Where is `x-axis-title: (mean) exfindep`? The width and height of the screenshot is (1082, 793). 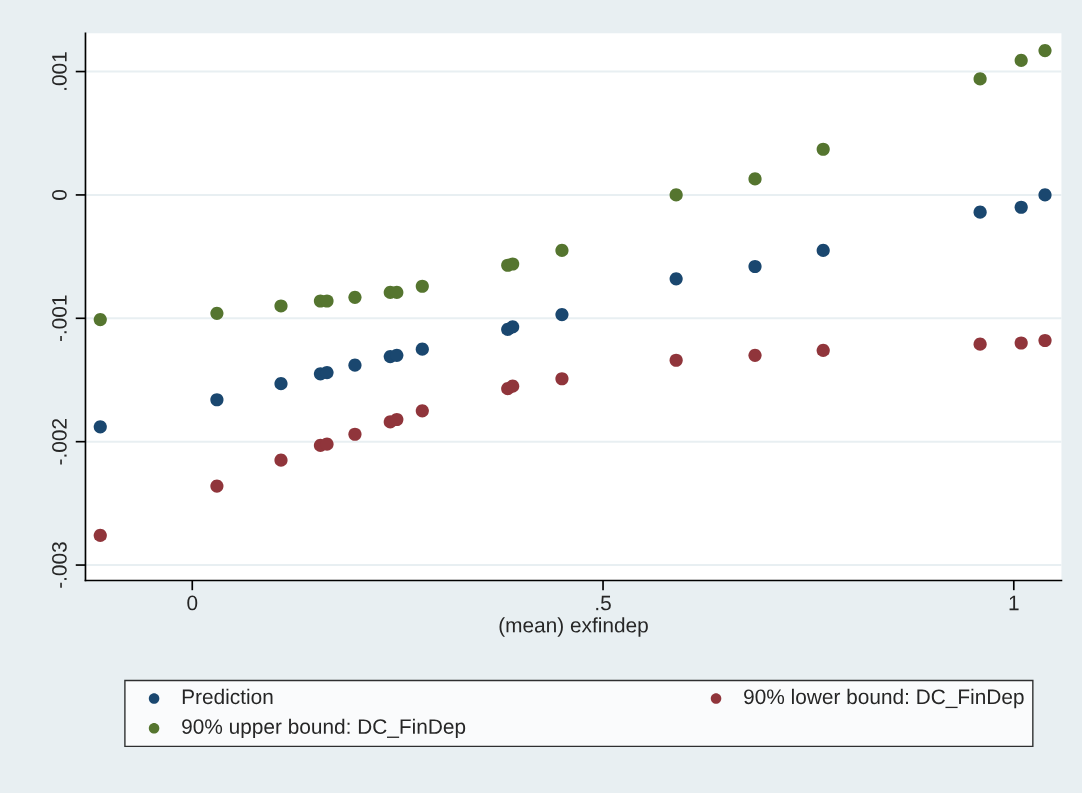 x-axis-title: (mean) exfindep is located at coordinates (573, 627).